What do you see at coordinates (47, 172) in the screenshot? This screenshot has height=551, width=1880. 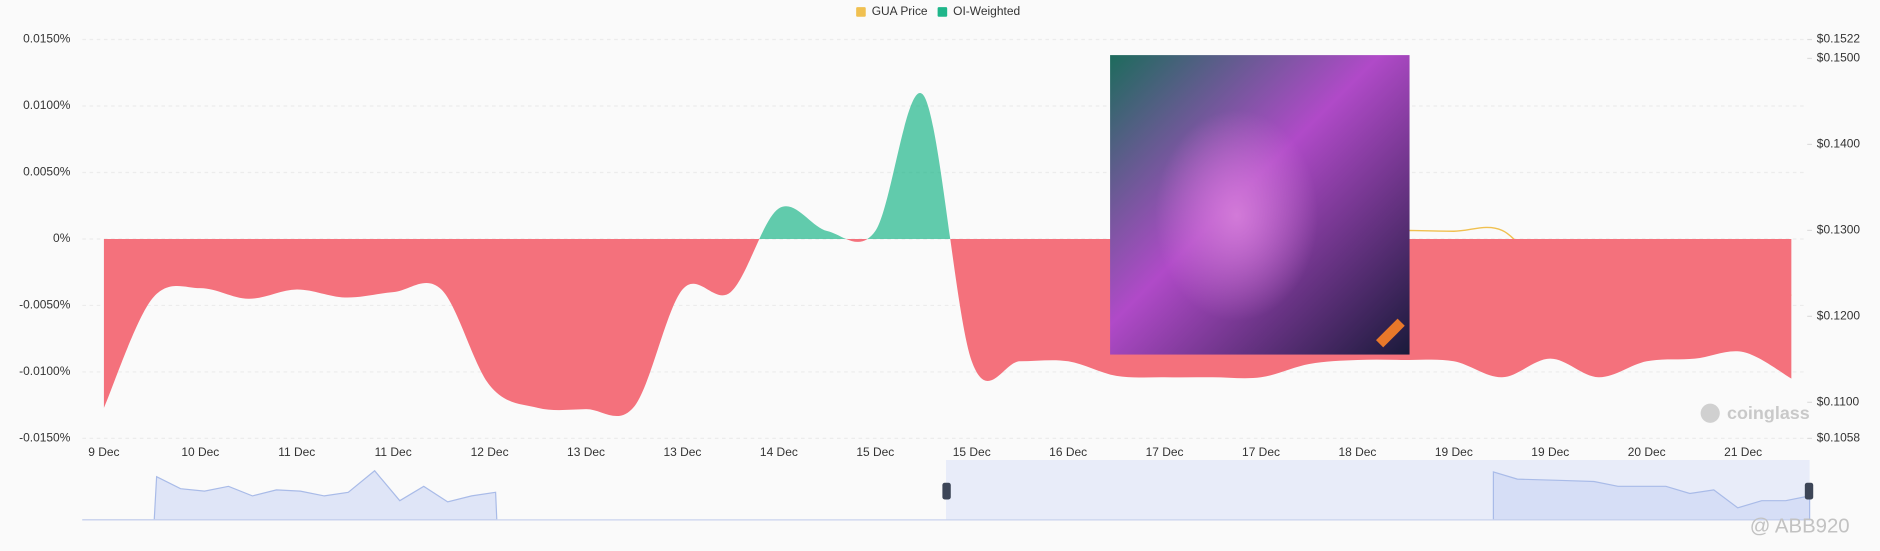 I see `y-tick-label: 0.0050%` at bounding box center [47, 172].